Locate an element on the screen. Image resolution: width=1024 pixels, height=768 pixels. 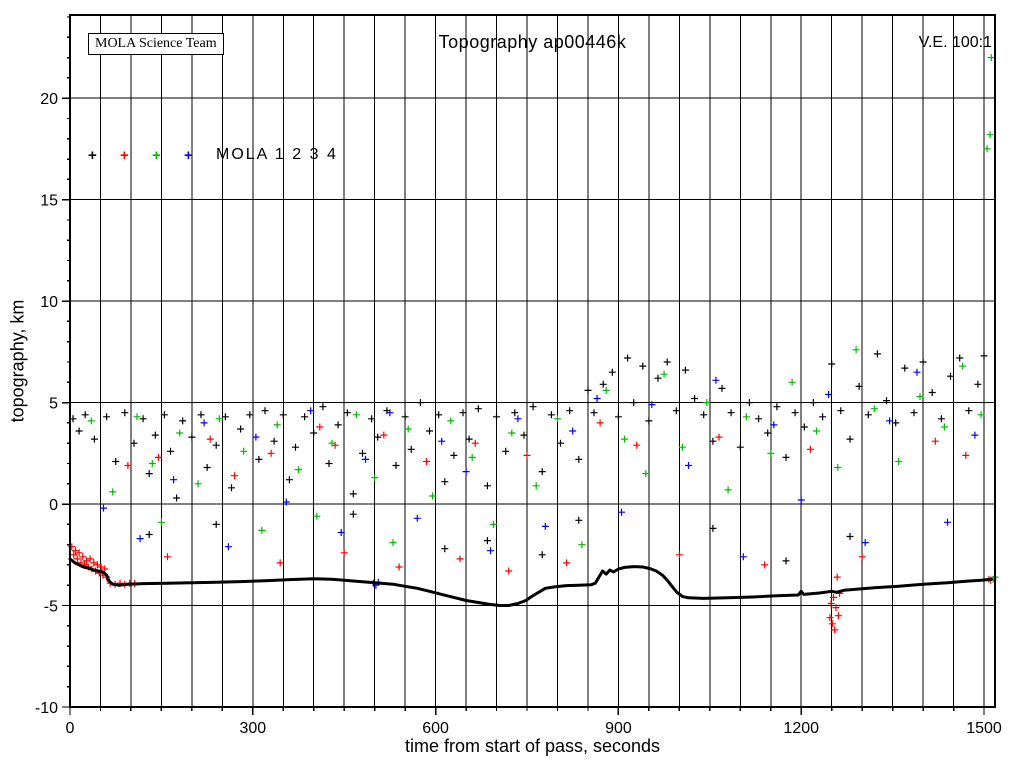
svg-text: -10 is located at coordinates (46, 708).